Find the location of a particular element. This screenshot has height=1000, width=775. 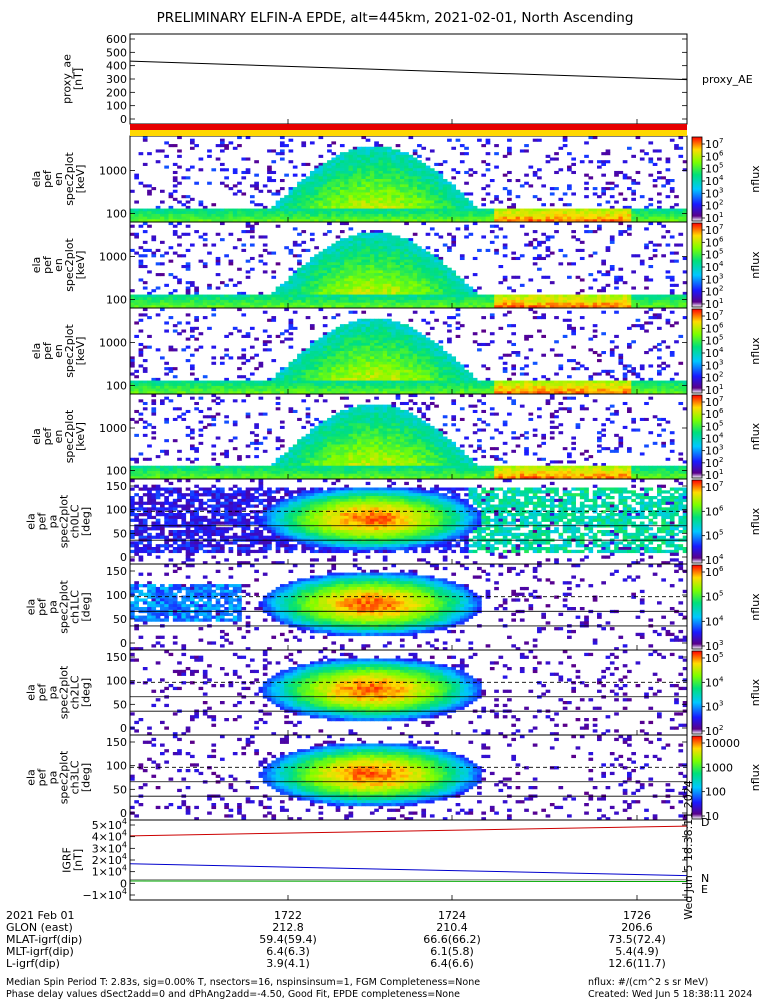

colorbar-tick-label: 105 is located at coordinates (714, 169).